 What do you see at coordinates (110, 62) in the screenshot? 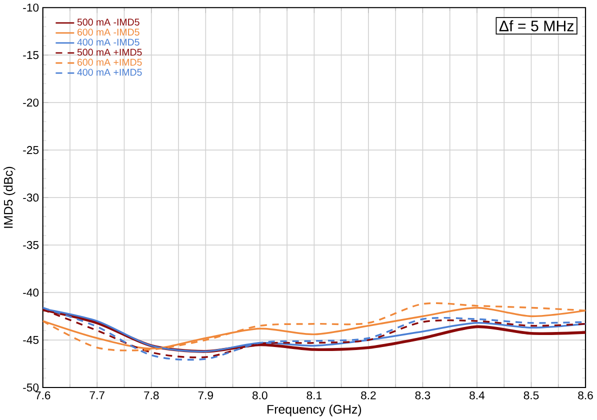
I see `legend-label: 600 mA +IMD5` at bounding box center [110, 62].